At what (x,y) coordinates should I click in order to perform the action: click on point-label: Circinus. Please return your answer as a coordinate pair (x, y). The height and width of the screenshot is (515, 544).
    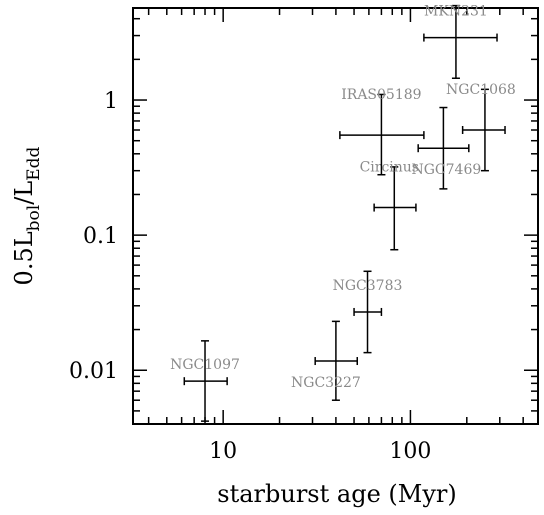
    Looking at the image, I should click on (389, 168).